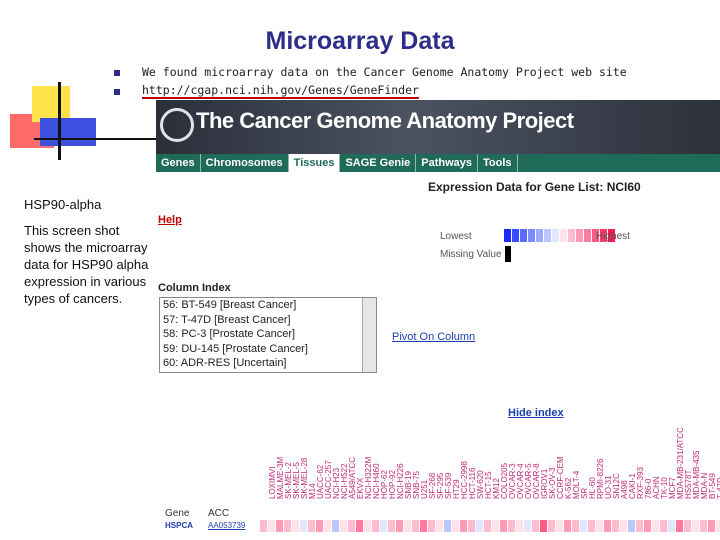  Describe the element at coordinates (452, 463) in the screenshot. I see `cell-line-label: HT29` at that location.